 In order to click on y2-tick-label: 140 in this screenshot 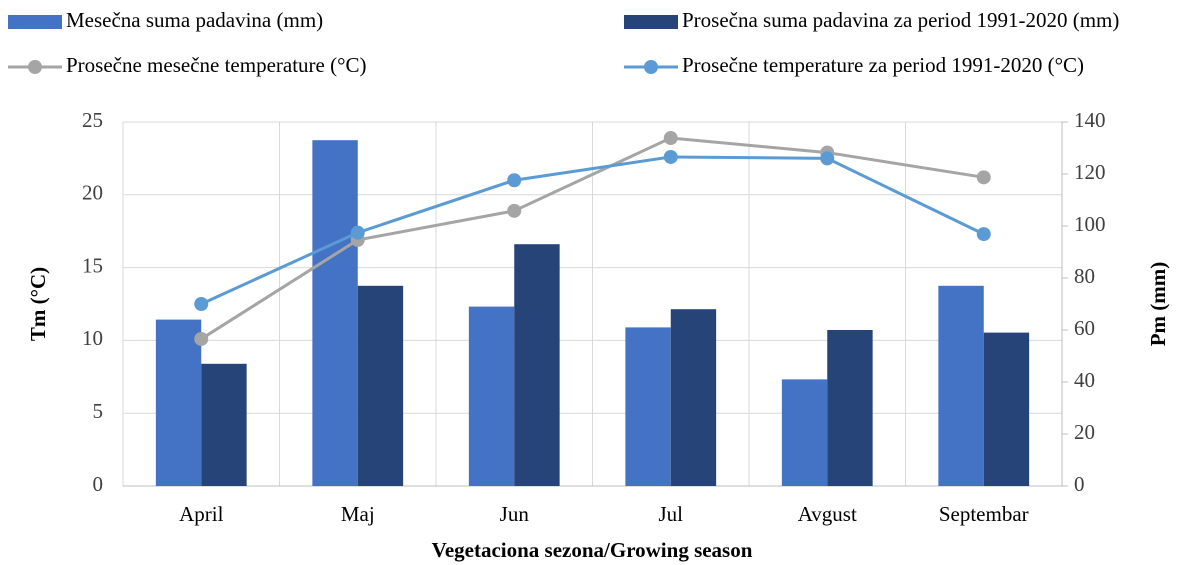, I will do `click(1090, 120)`.